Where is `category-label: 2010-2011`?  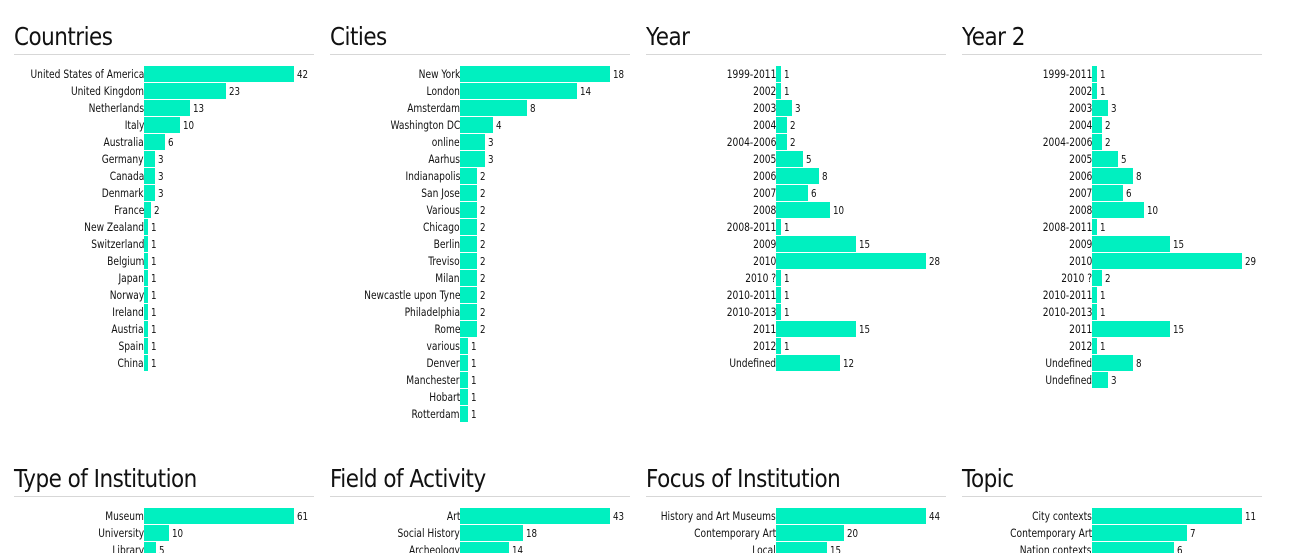 category-label: 2010-2011 is located at coordinates (1067, 295).